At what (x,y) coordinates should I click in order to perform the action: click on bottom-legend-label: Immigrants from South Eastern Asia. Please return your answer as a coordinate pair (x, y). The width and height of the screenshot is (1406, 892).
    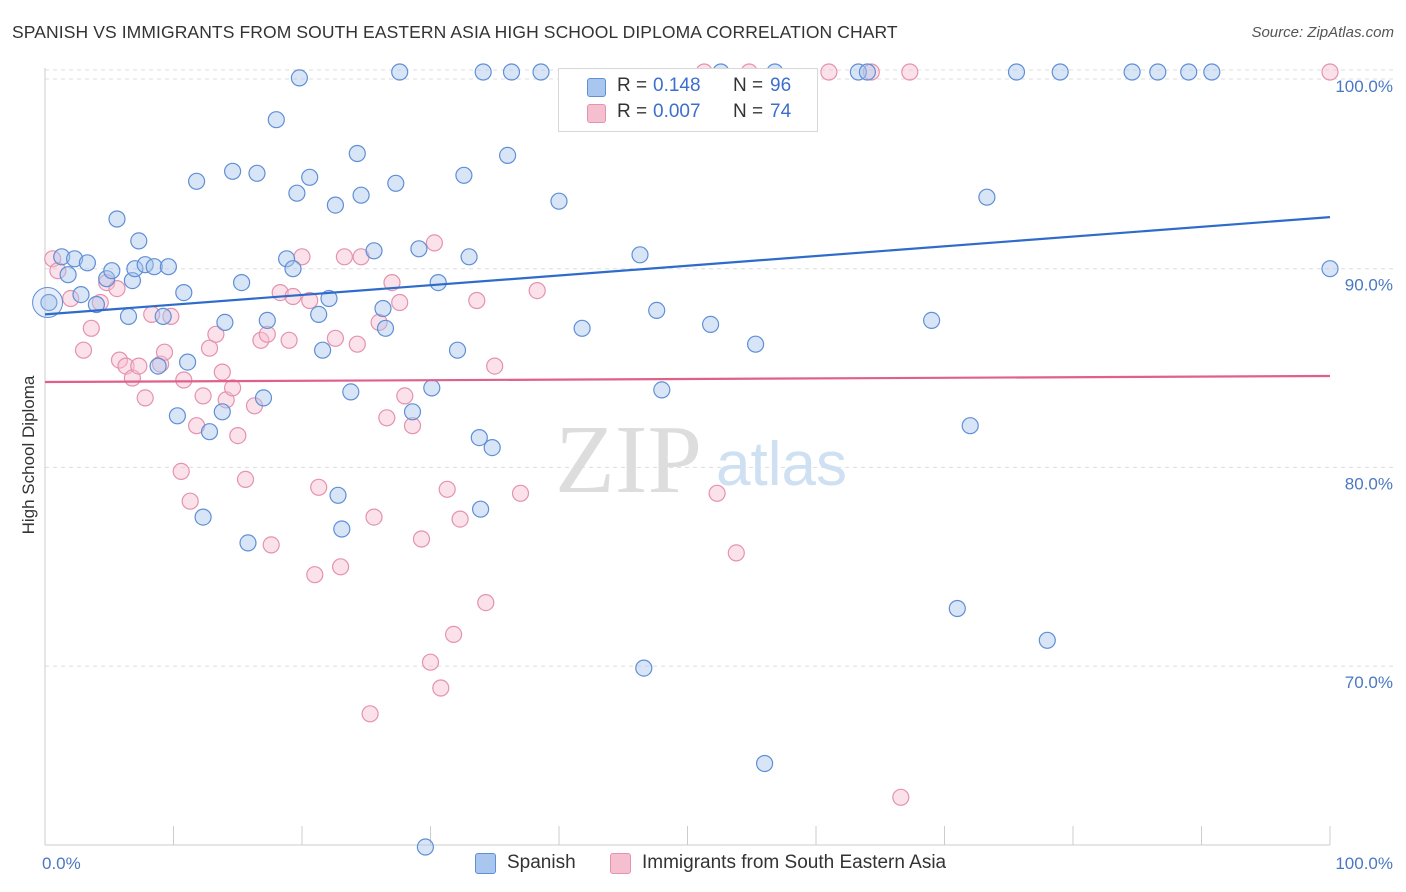
    Looking at the image, I should click on (794, 862).